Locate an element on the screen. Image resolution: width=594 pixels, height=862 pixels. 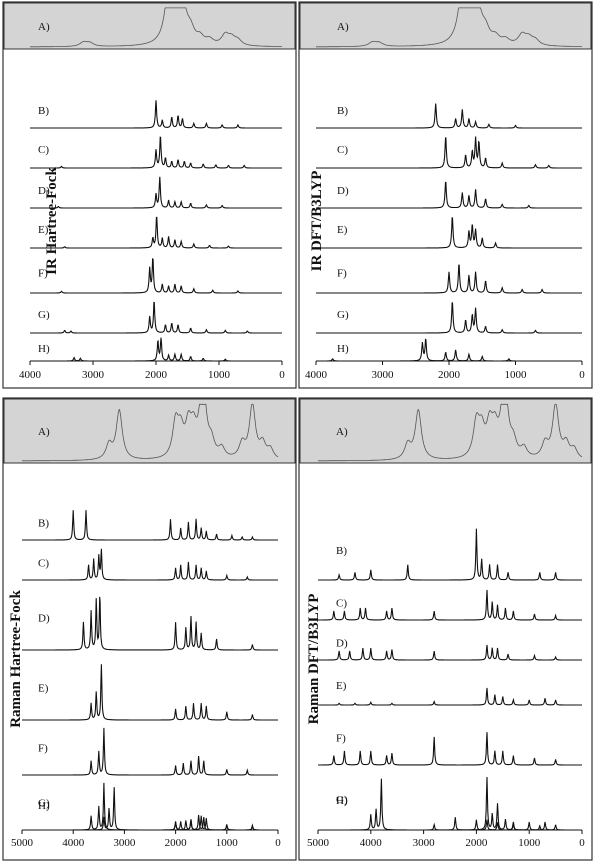
panel-title: IR Hartree-Fock is located at coordinates (52, 221).